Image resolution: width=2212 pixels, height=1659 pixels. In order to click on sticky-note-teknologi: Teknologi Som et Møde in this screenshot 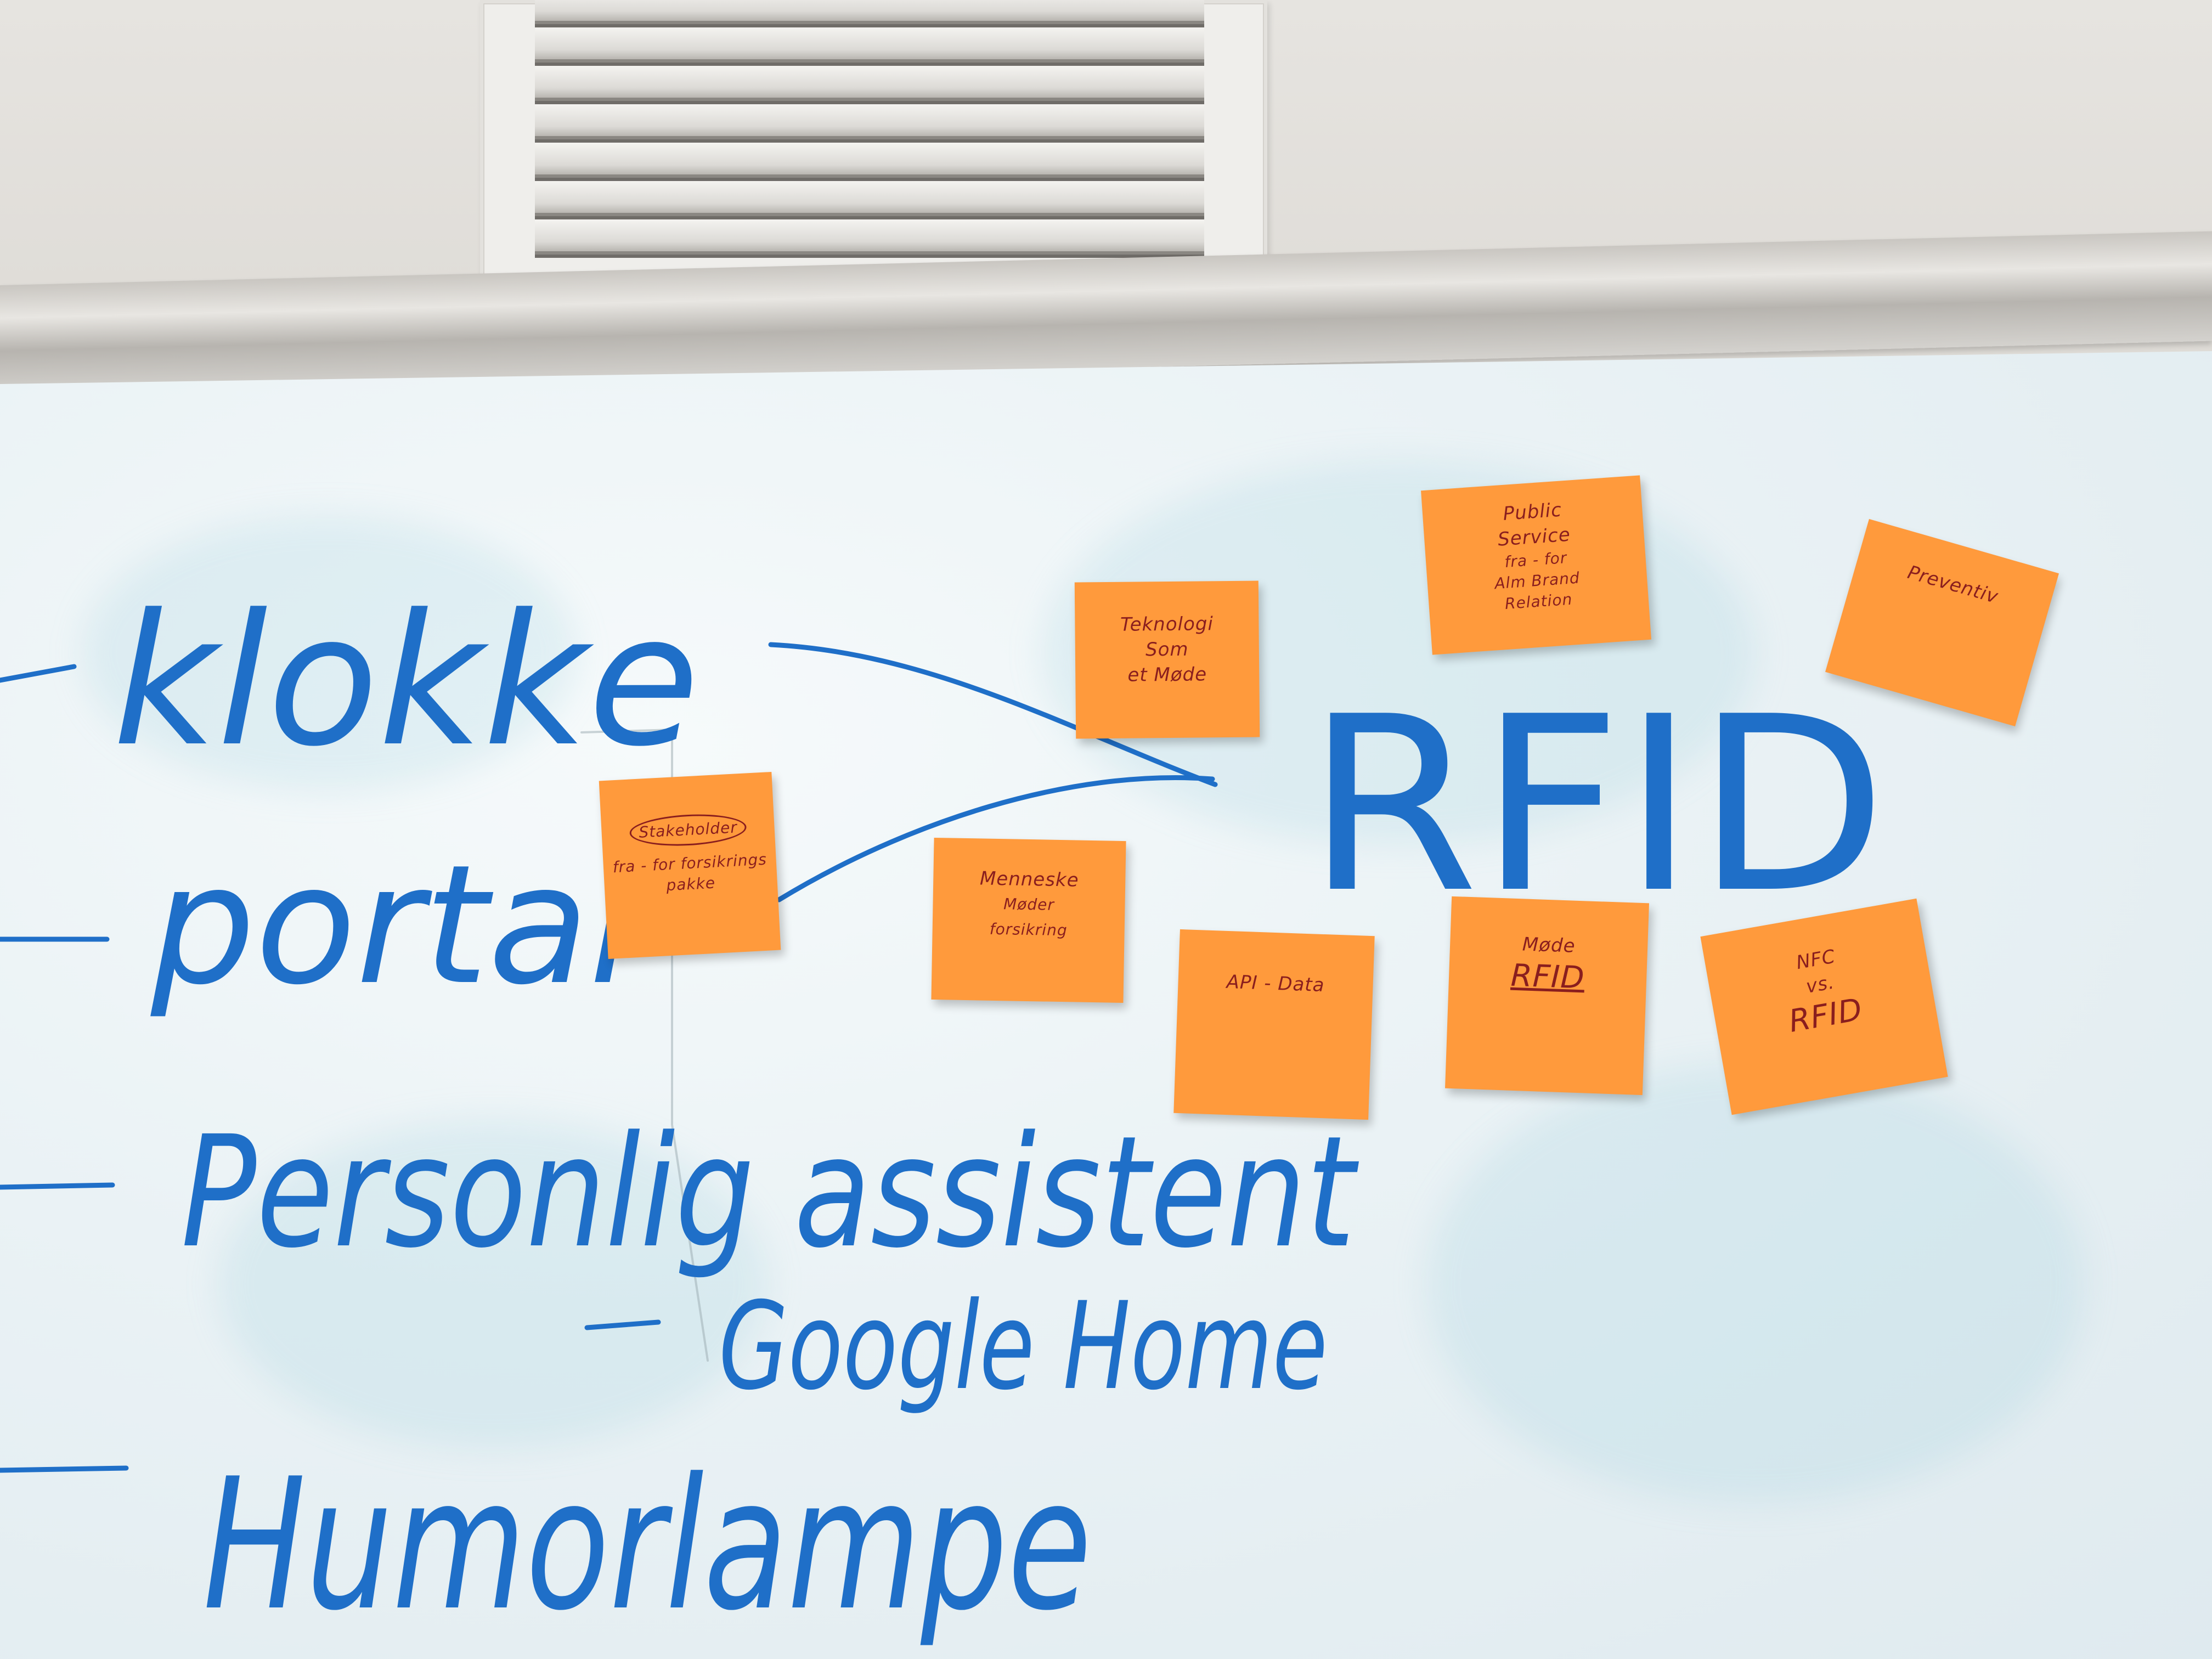, I will do `click(1167, 660)`.